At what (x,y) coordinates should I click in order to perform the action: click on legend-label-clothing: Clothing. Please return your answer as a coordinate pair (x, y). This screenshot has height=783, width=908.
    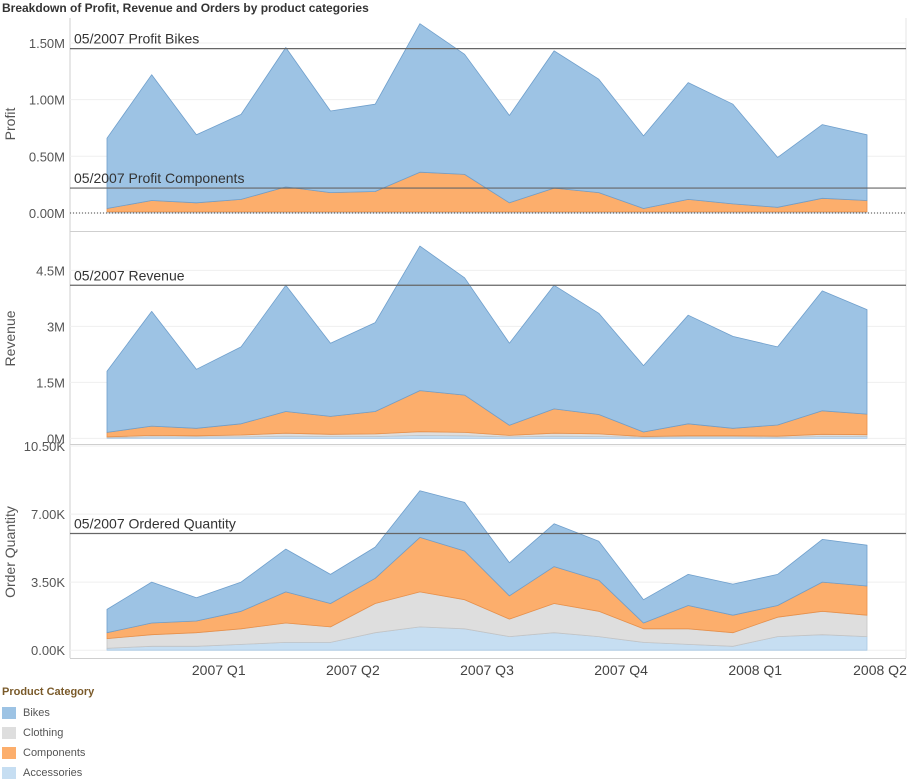
    Looking at the image, I should click on (43, 733).